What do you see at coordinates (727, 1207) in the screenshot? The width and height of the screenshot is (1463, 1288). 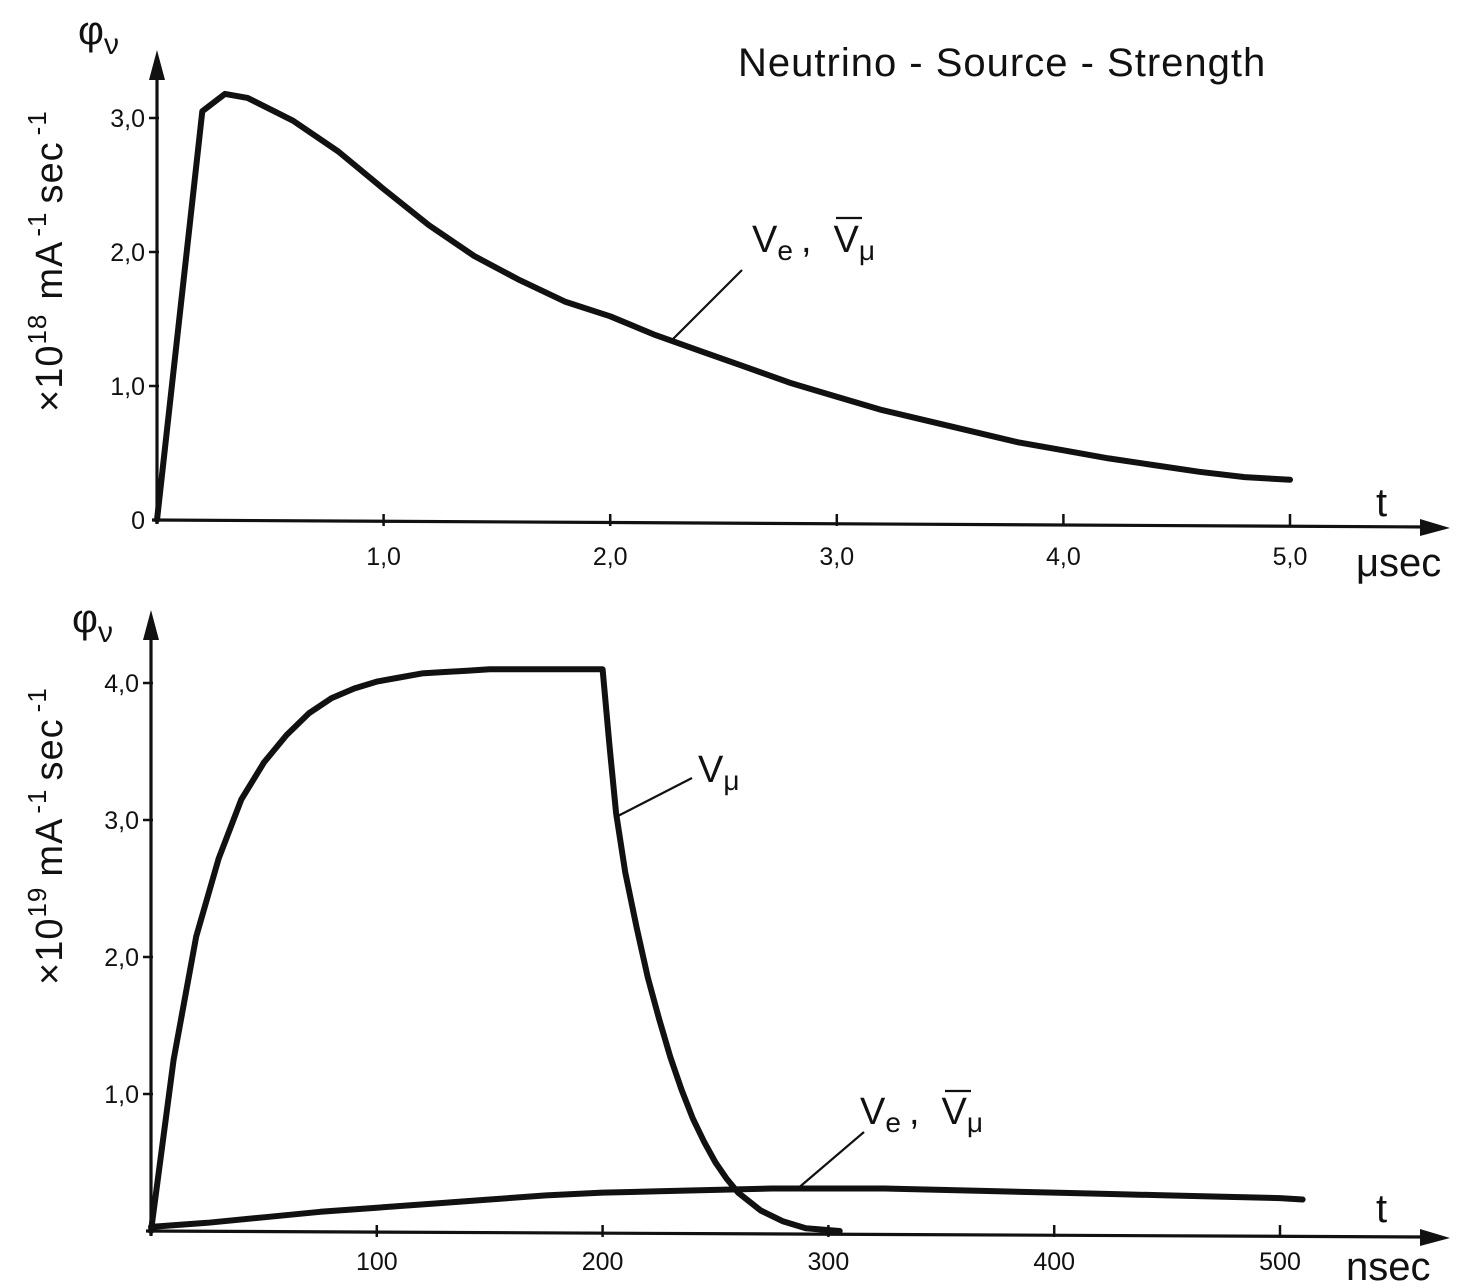 I see `bottom-series-ve-vmubar-line` at bounding box center [727, 1207].